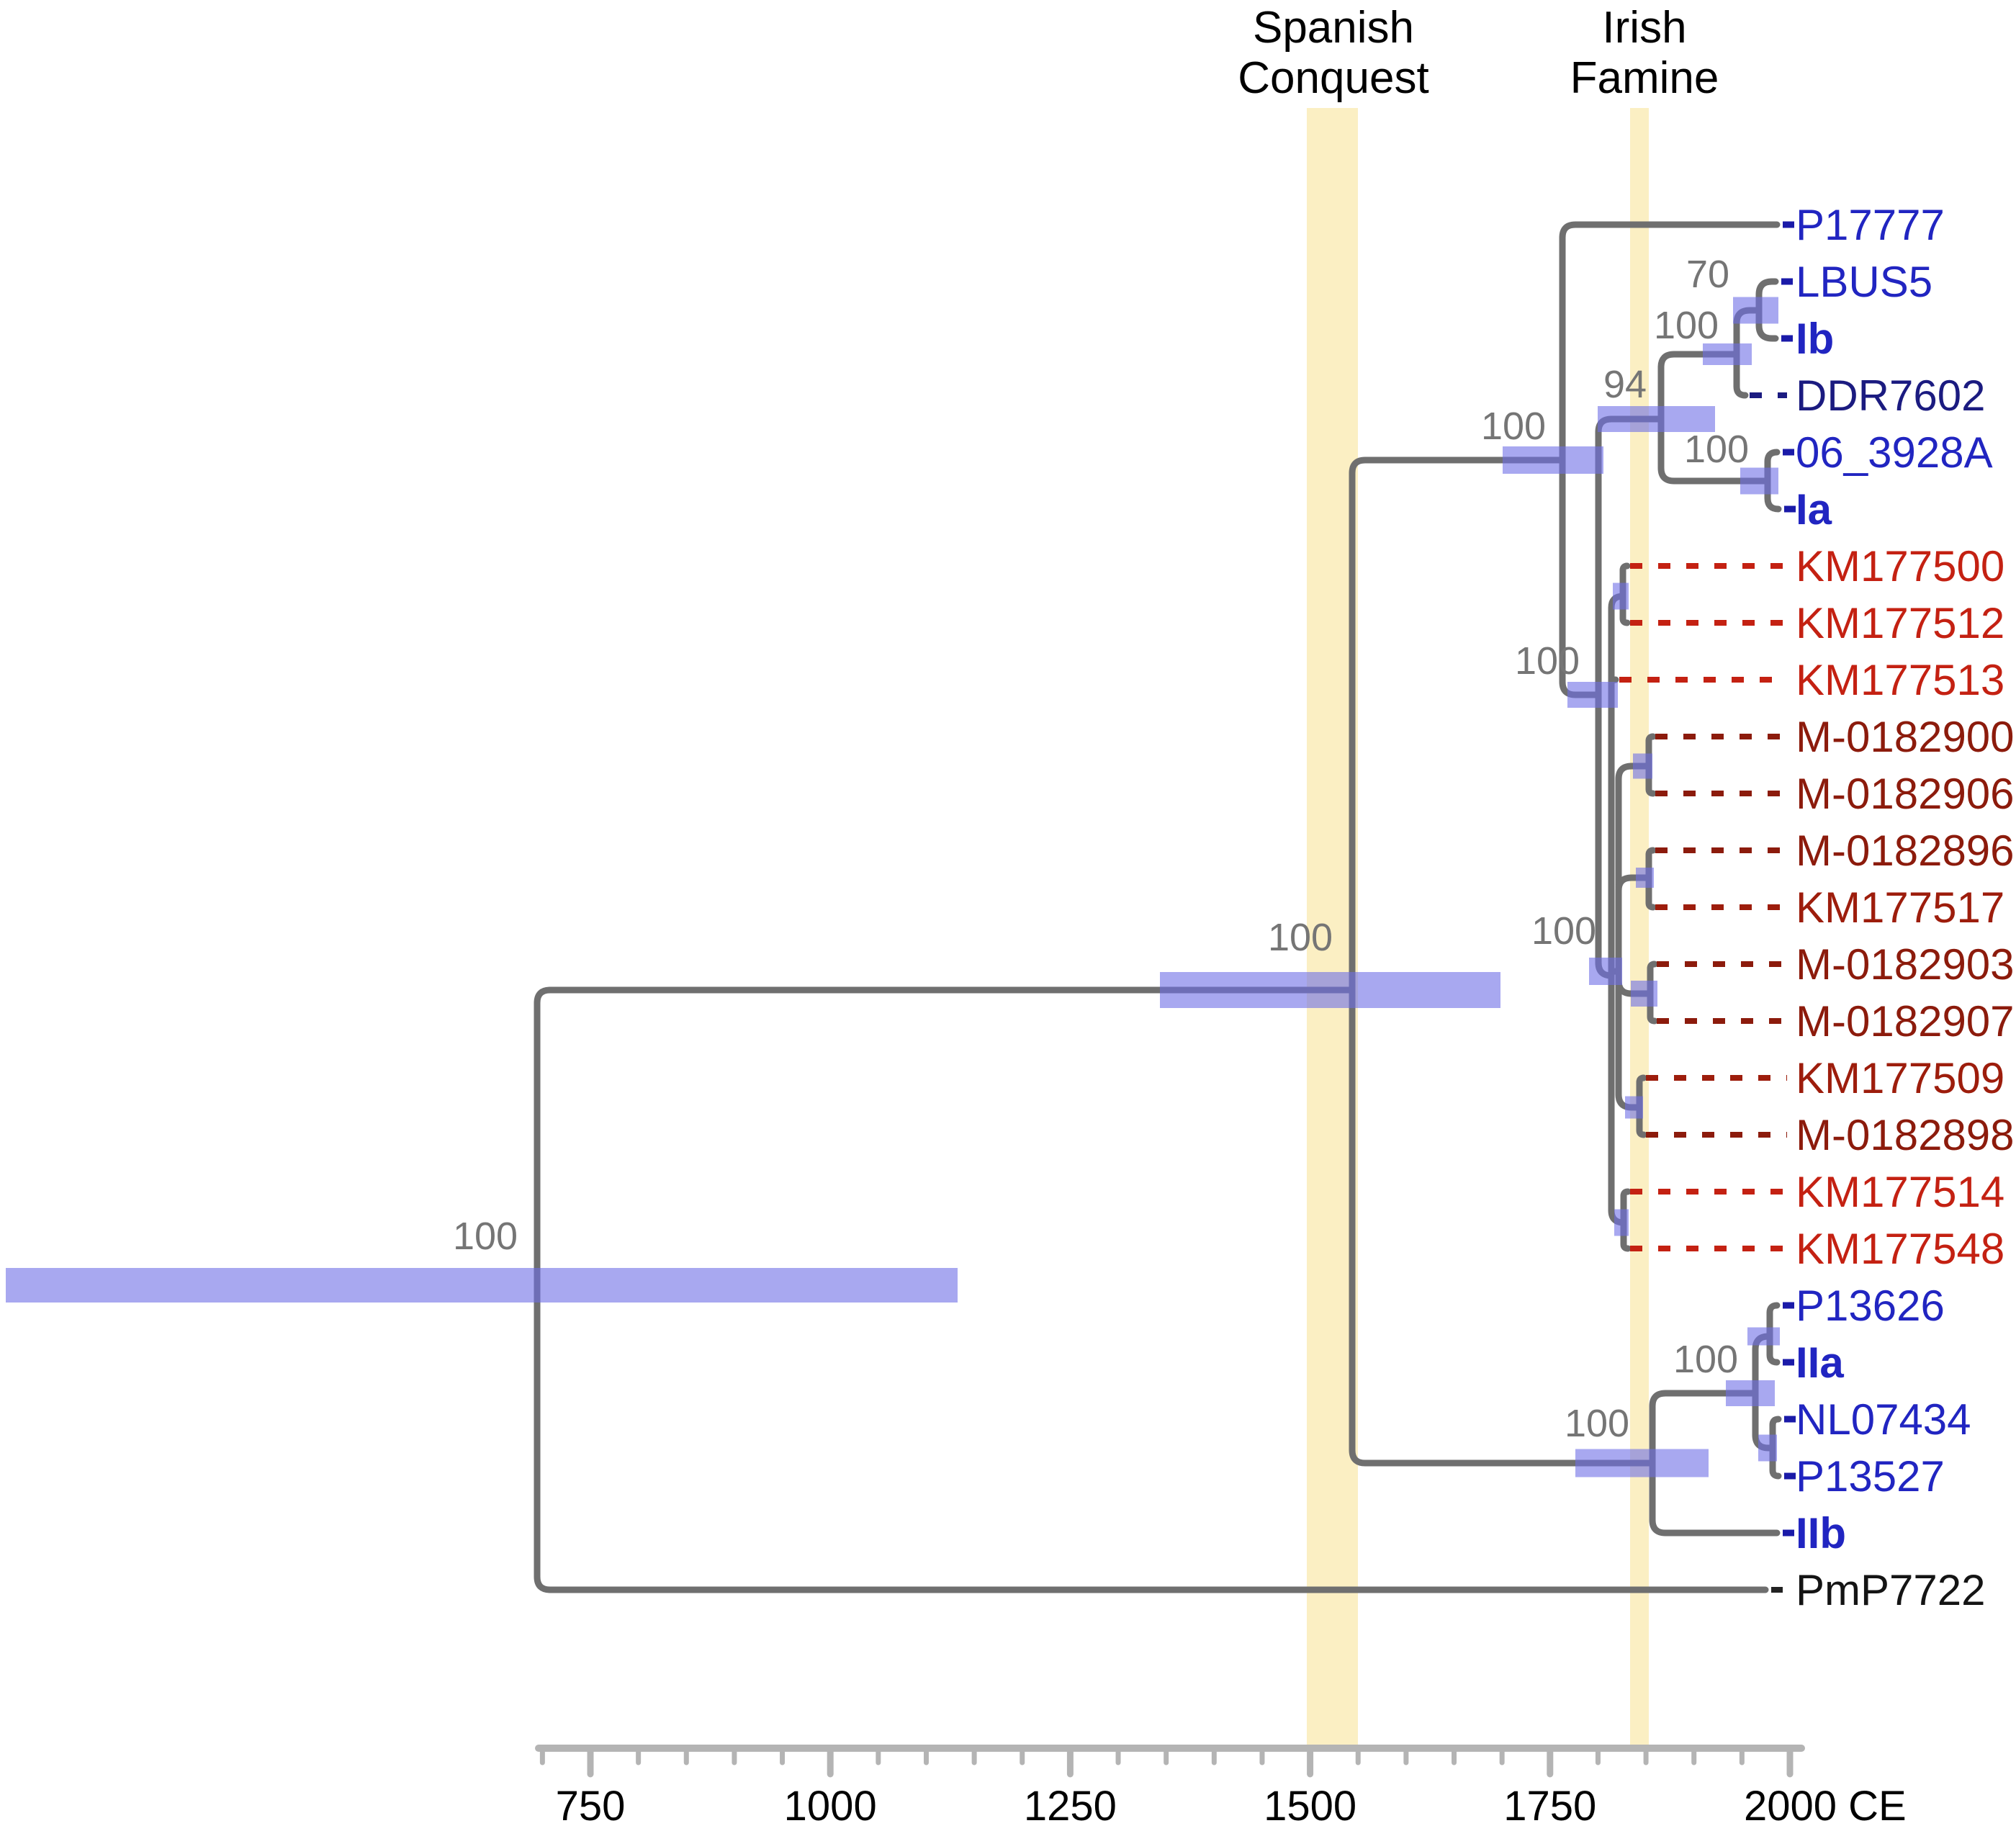 The image size is (2016, 1831). I want to click on branch-tip-km177513, so click(1613, 828).